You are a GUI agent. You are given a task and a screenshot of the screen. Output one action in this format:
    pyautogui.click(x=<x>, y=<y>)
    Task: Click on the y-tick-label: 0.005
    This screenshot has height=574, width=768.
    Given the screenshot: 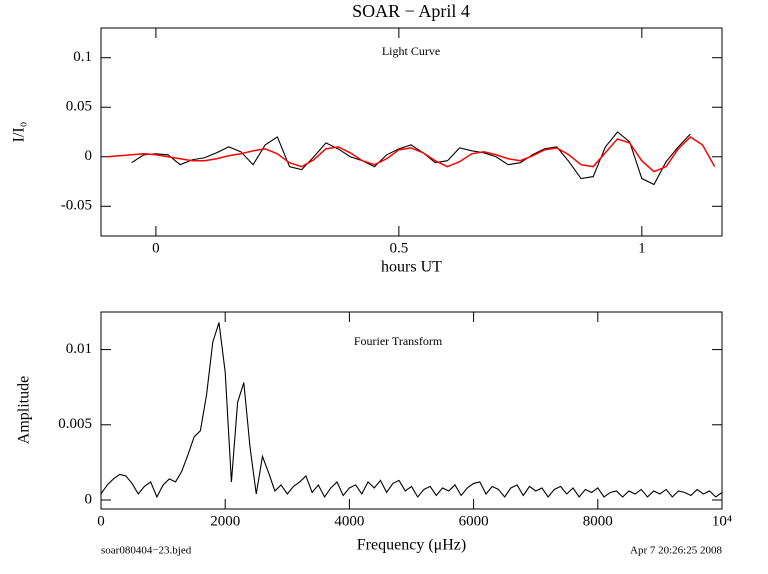 What is the action you would take?
    pyautogui.click(x=75, y=424)
    